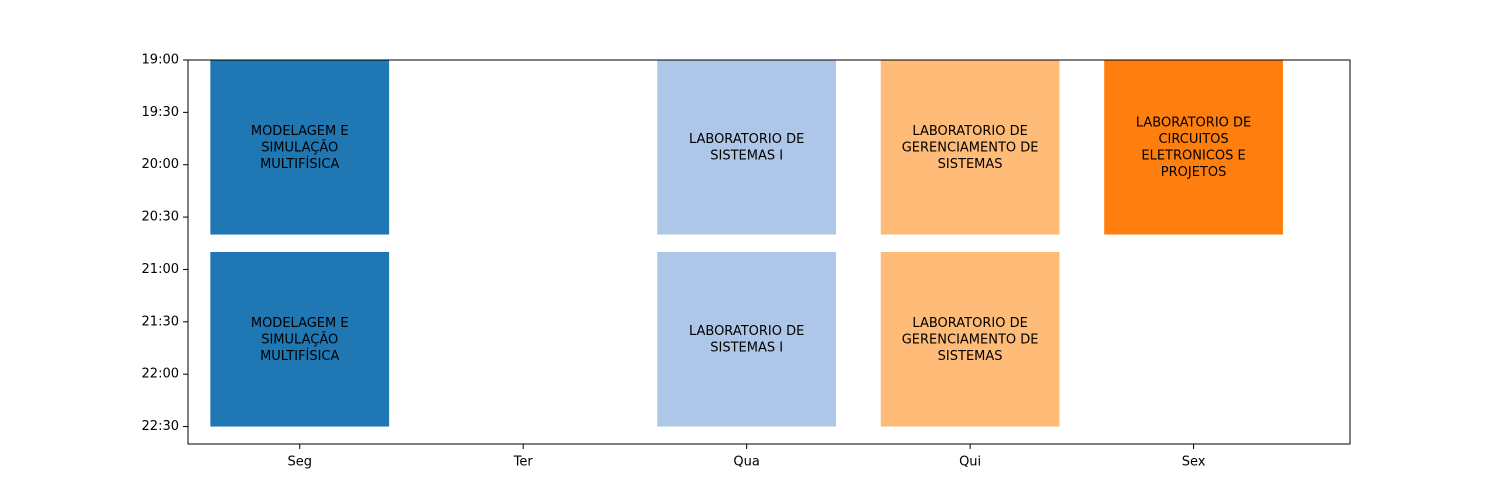 This screenshot has height=500, width=1500. What do you see at coordinates (299, 462) in the screenshot?
I see `x-tick-label: Seg` at bounding box center [299, 462].